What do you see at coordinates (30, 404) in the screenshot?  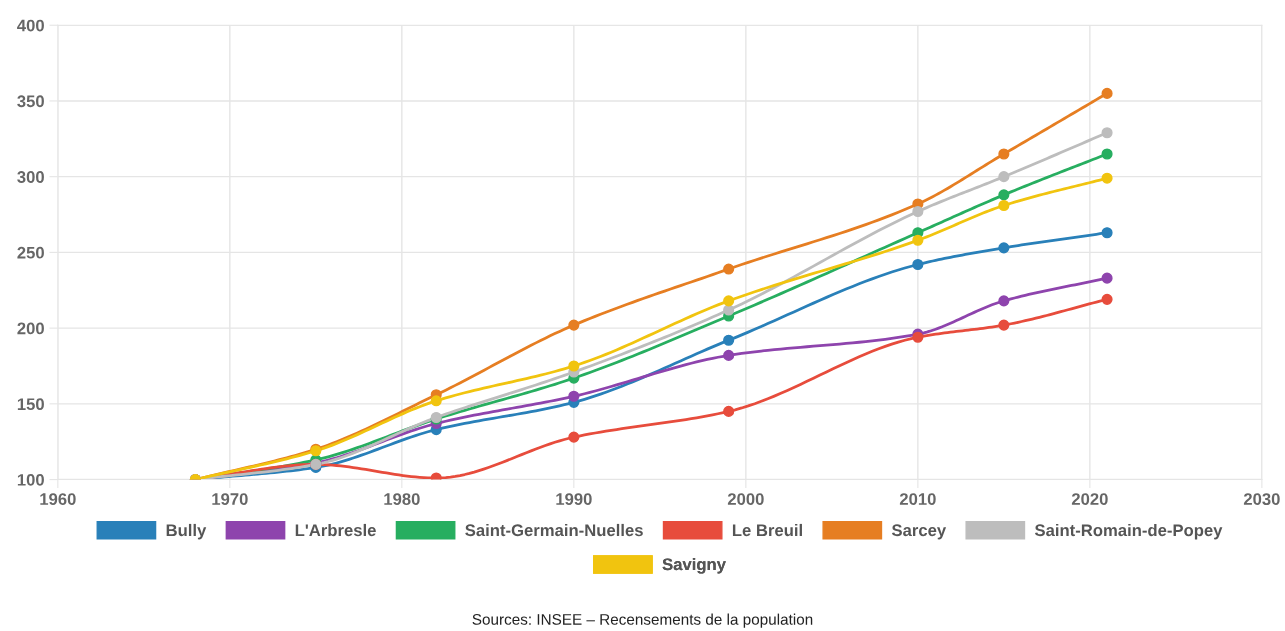 I see `y-tick-label: 150` at bounding box center [30, 404].